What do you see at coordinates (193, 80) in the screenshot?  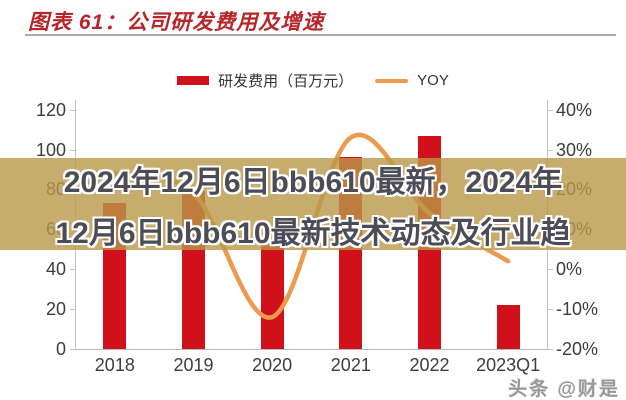 I see `bar-swatch-icon` at bounding box center [193, 80].